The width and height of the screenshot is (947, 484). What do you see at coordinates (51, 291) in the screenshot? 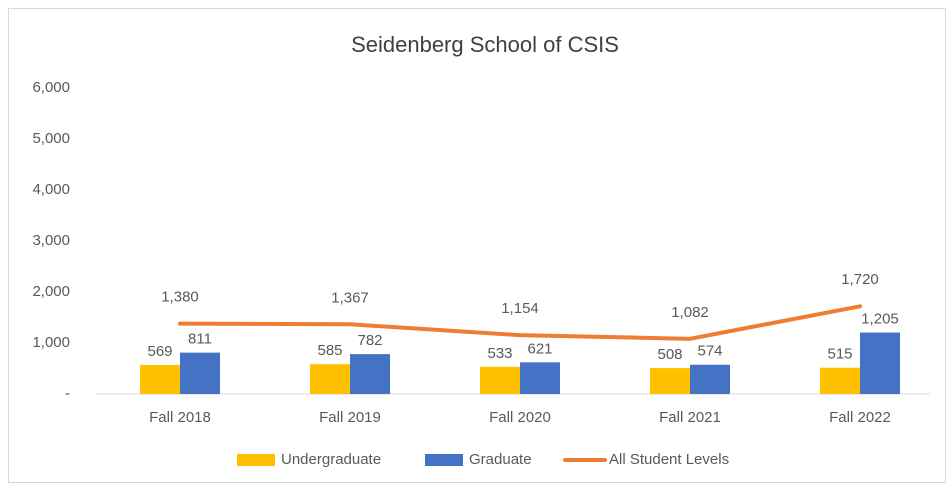
I see `y-tick-label: 2,000` at bounding box center [51, 291].